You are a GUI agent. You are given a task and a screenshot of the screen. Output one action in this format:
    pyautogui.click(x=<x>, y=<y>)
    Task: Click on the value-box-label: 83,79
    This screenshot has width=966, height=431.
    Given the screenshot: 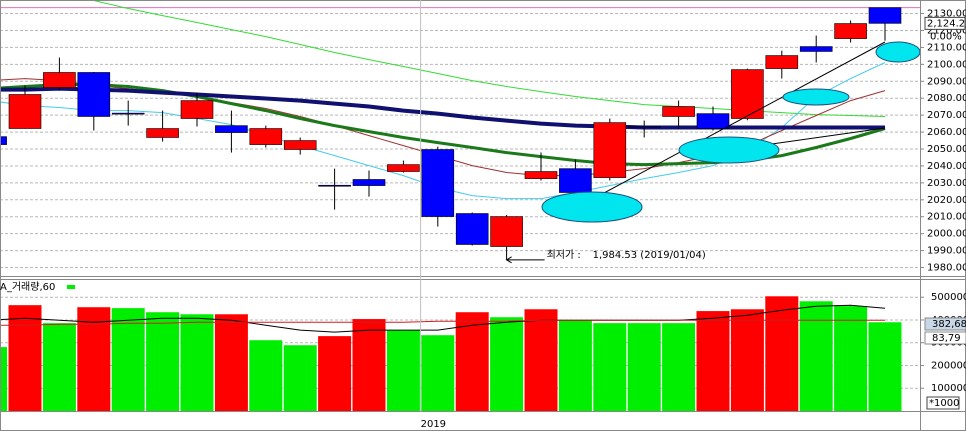 What is the action you would take?
    pyautogui.click(x=946, y=338)
    